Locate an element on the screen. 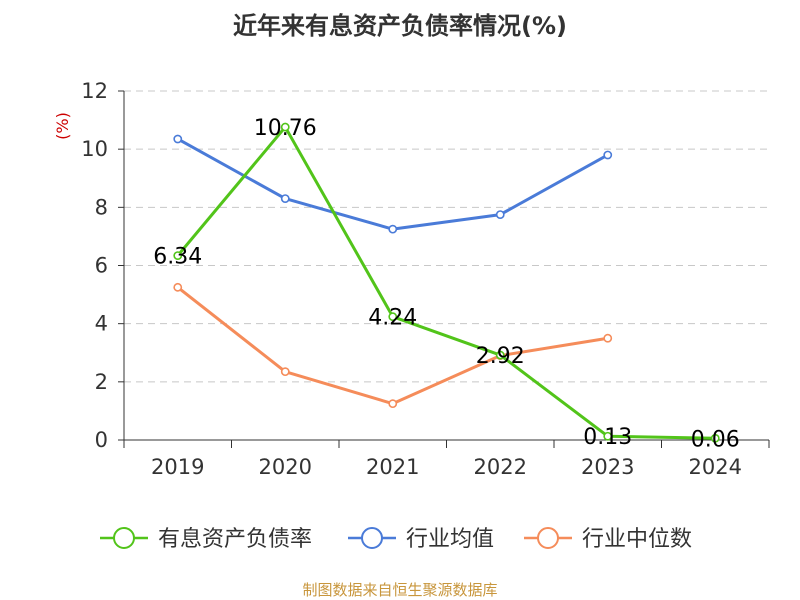  x-tick-label: 2024 is located at coordinates (715, 467).